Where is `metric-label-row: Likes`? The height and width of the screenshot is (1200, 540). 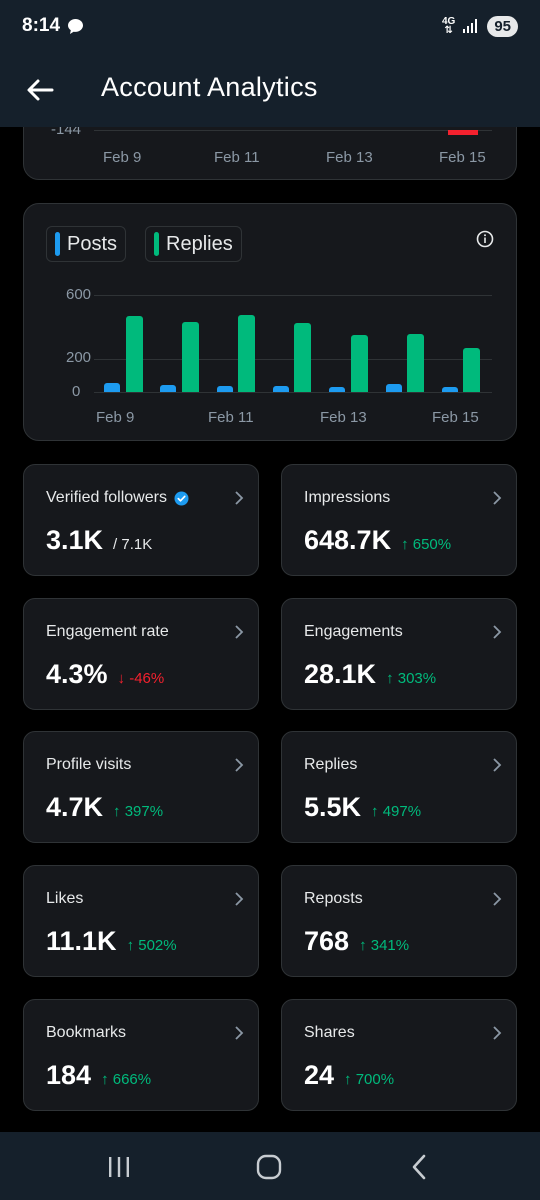
metric-label-row: Likes is located at coordinates (64, 899).